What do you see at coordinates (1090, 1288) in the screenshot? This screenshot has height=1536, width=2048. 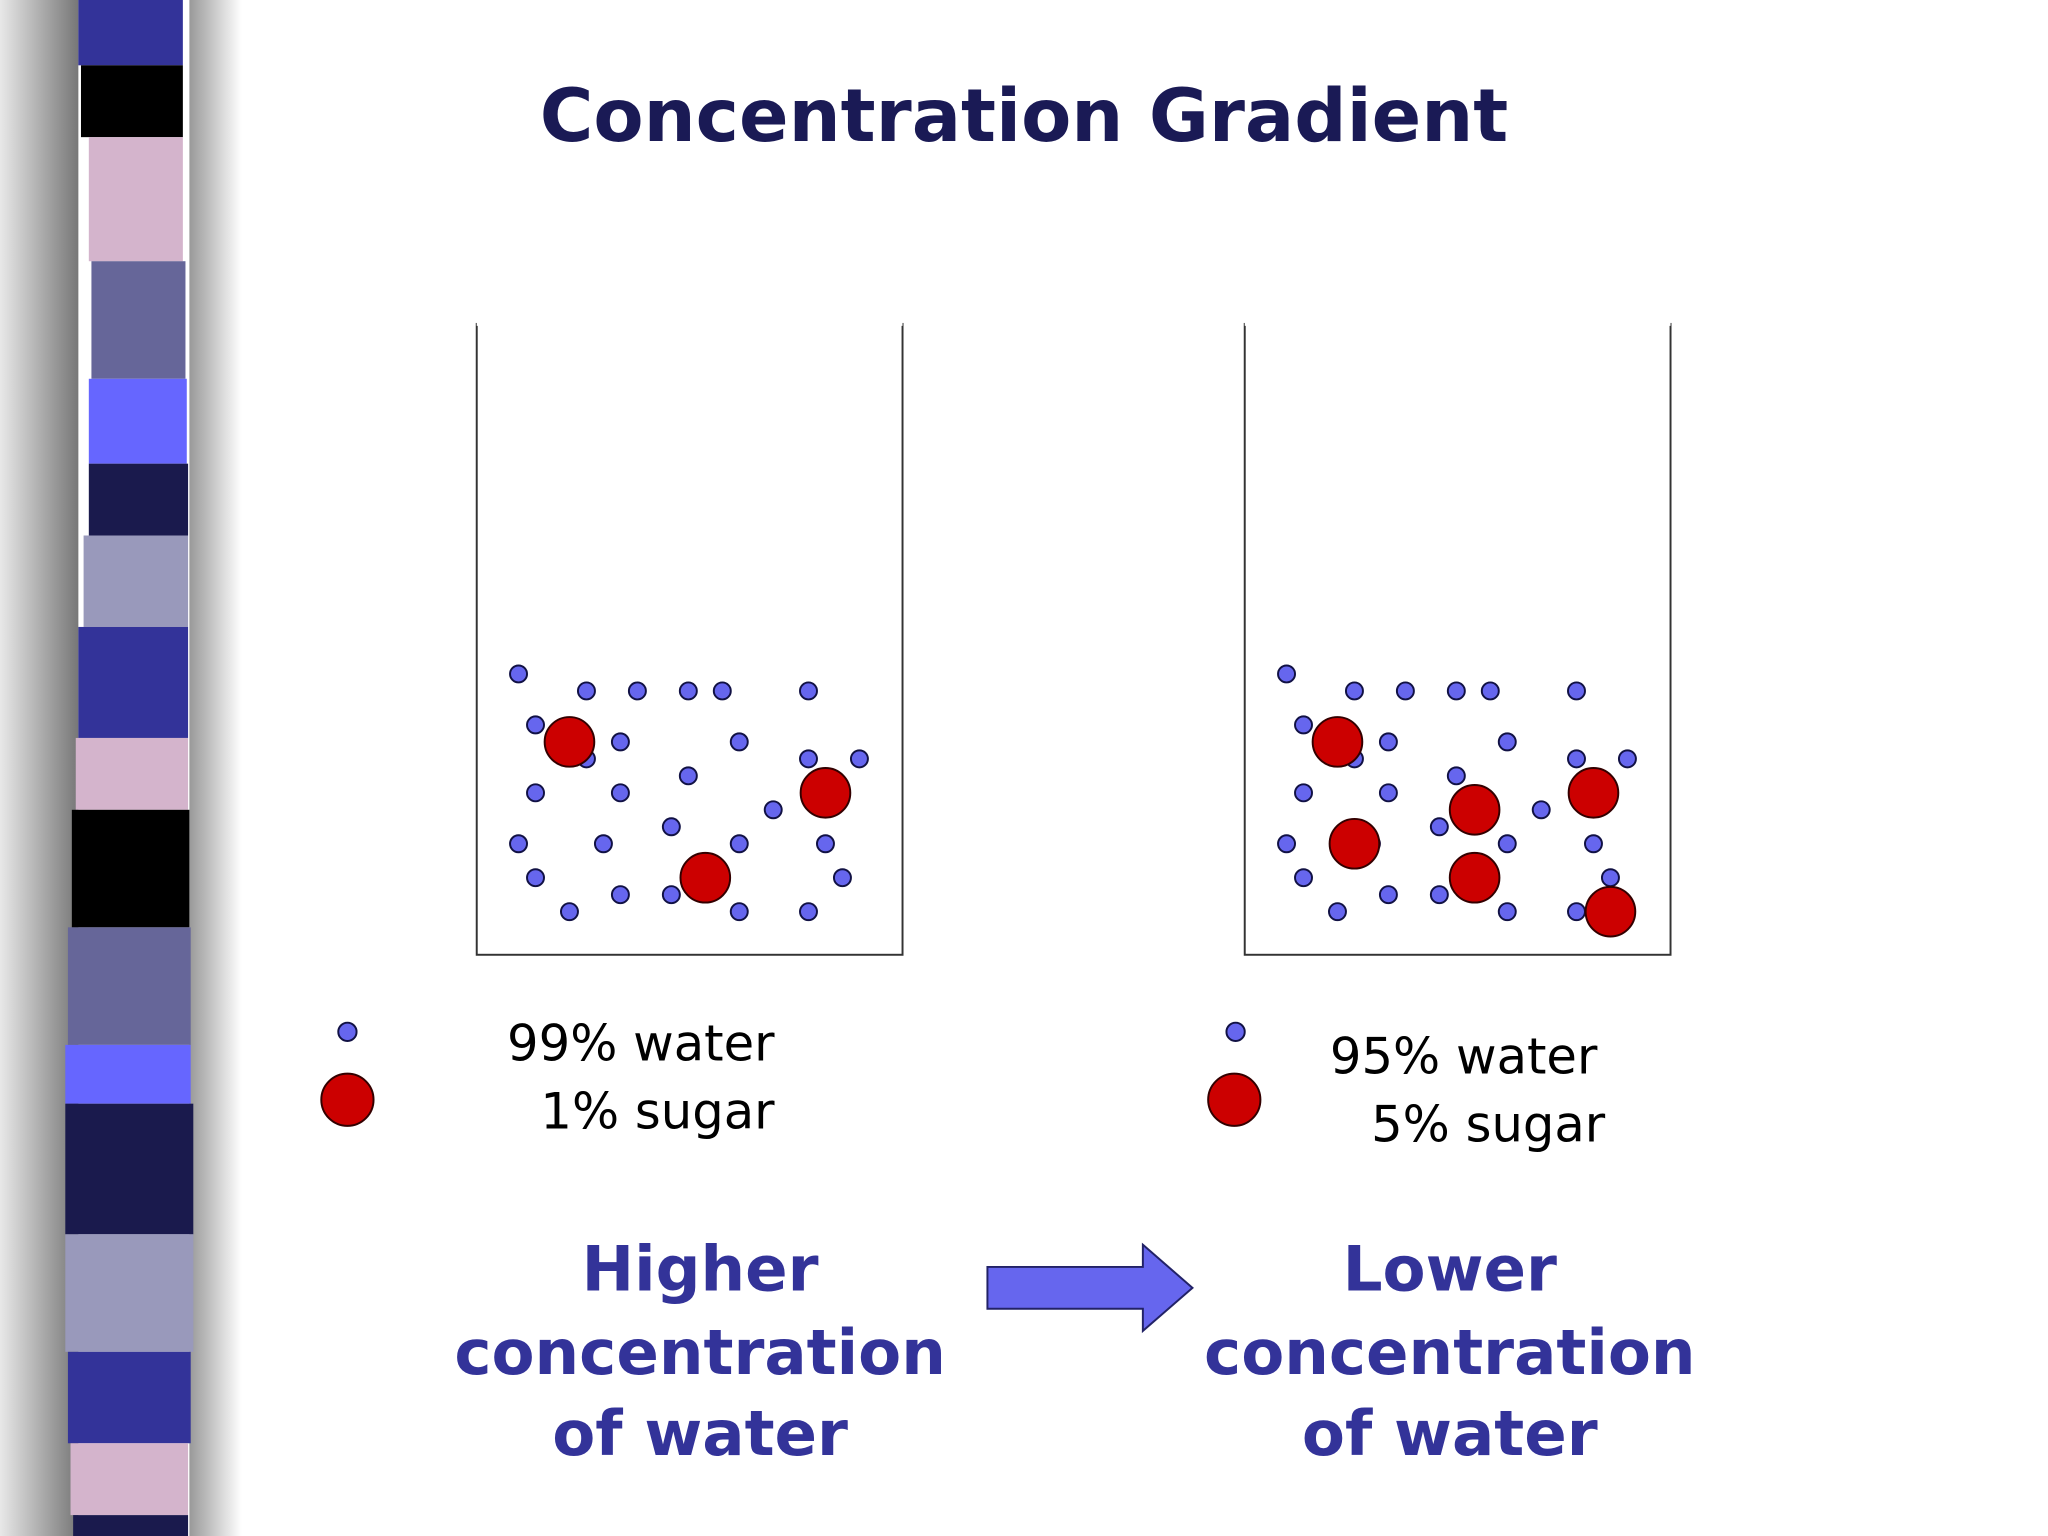 I see `arrow` at bounding box center [1090, 1288].